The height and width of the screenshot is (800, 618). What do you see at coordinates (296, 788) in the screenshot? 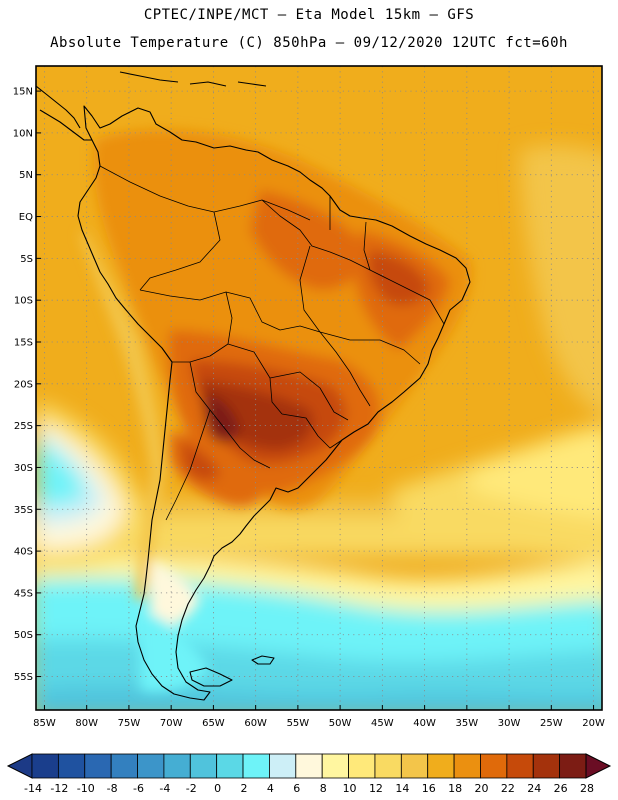
I see `colorbar-label-10: 6` at bounding box center [296, 788].